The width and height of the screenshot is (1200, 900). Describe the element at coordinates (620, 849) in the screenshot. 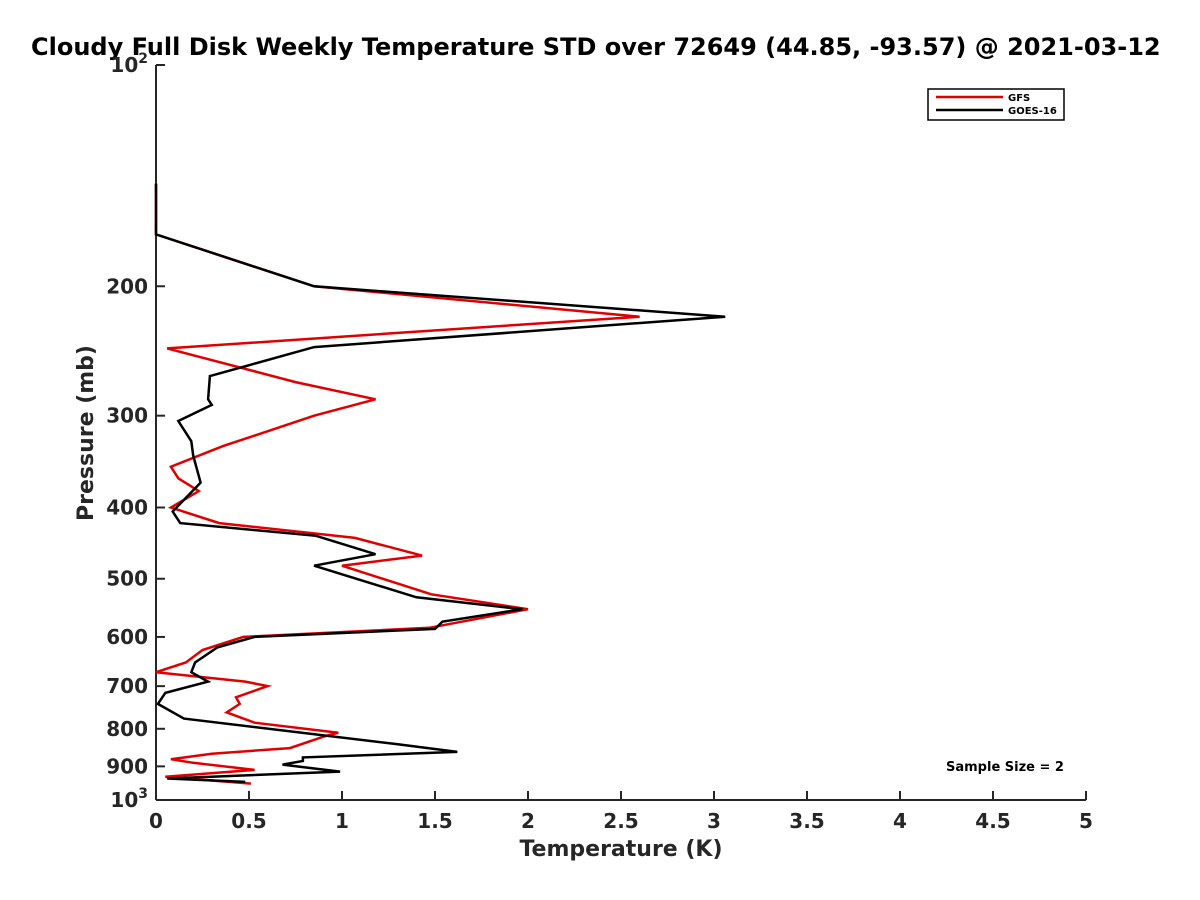

I see `x-axis-label: Temperature (K)` at that location.